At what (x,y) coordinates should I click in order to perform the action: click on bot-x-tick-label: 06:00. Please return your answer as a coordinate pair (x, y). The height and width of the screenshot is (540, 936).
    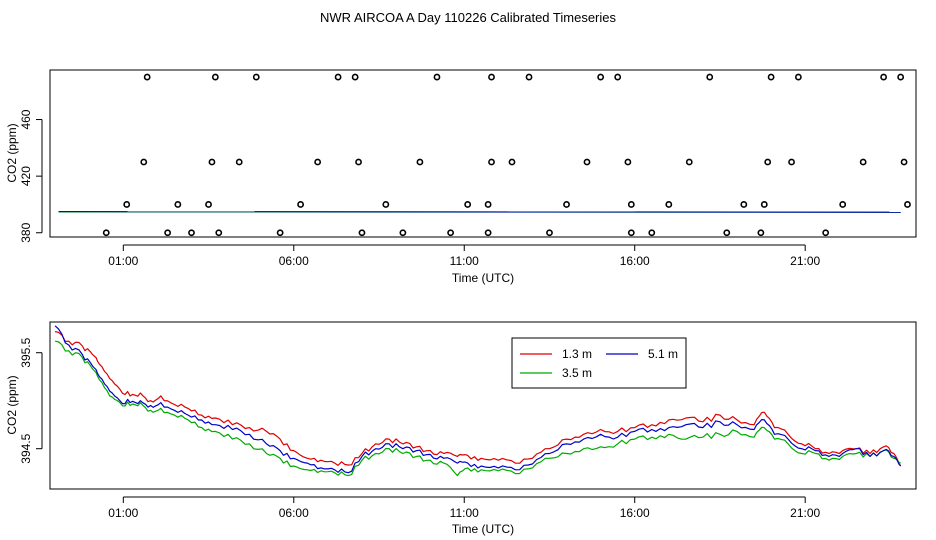
    Looking at the image, I should click on (294, 513).